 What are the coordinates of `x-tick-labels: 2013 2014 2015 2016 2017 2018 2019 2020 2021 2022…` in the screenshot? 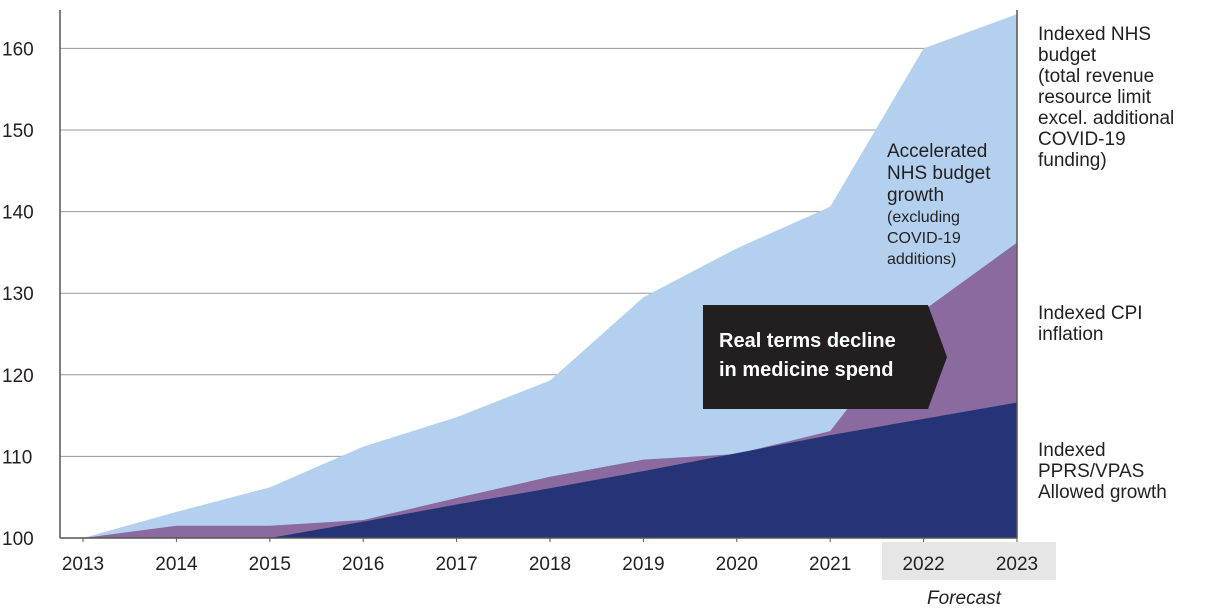 It's located at (550, 564).